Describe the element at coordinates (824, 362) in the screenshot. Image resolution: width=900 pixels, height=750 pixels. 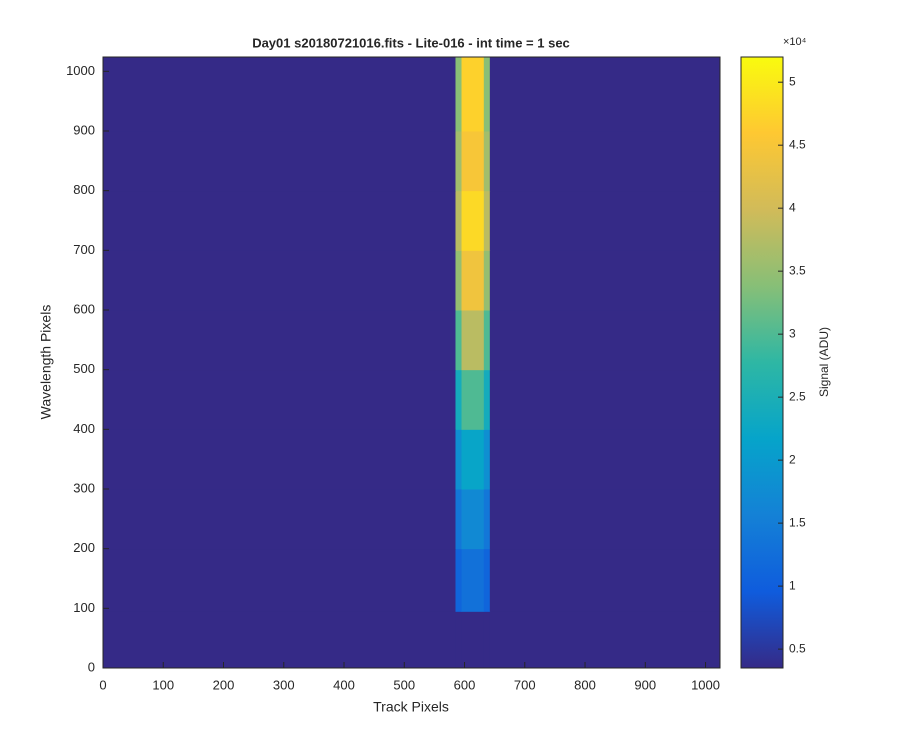
I see `colorbar-label: Signal (ADU)` at that location.